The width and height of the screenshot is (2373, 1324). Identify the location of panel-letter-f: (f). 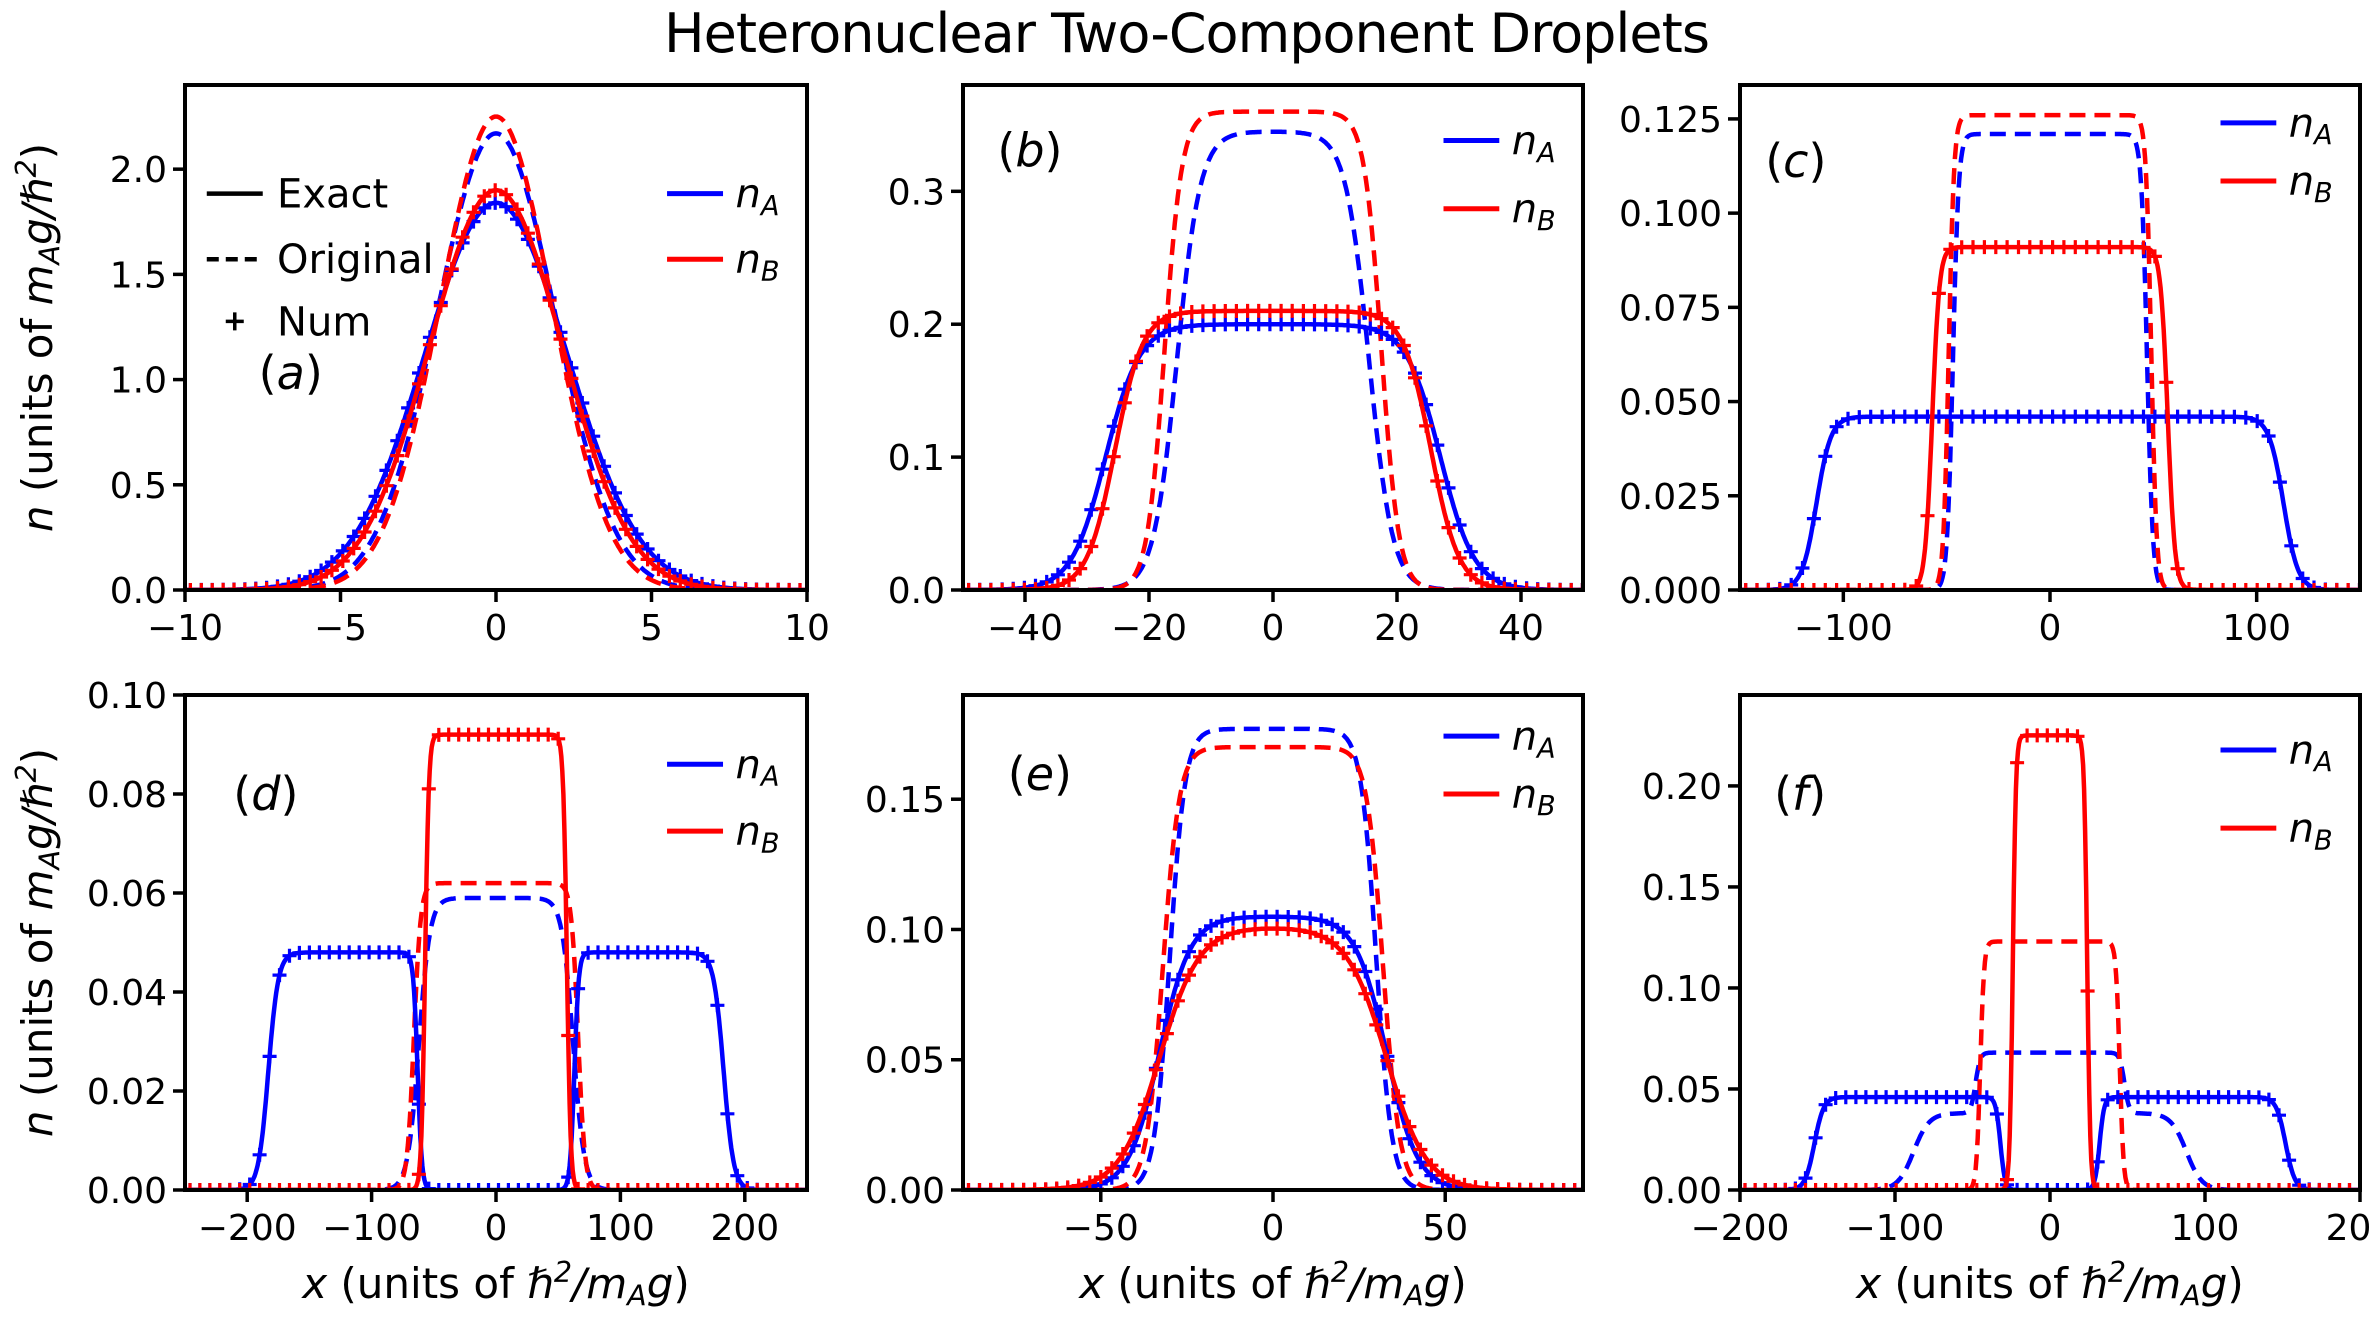
(1800, 794).